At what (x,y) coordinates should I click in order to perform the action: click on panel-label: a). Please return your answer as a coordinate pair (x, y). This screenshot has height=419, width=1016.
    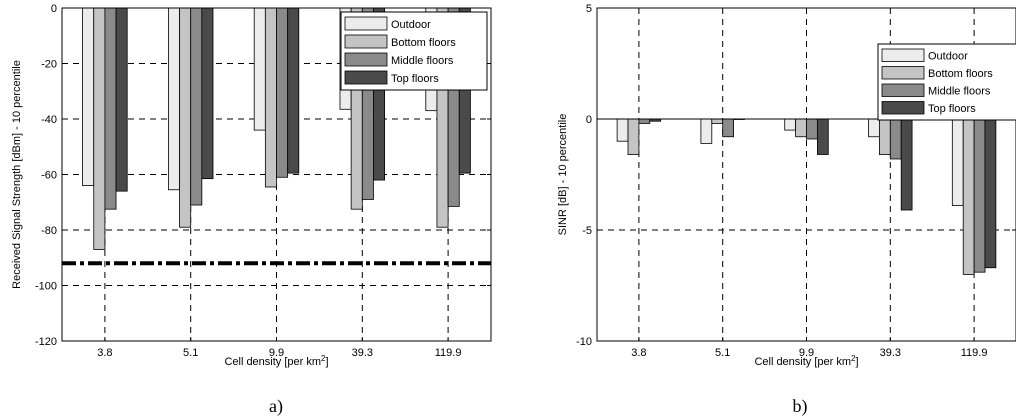
    Looking at the image, I should click on (276, 406).